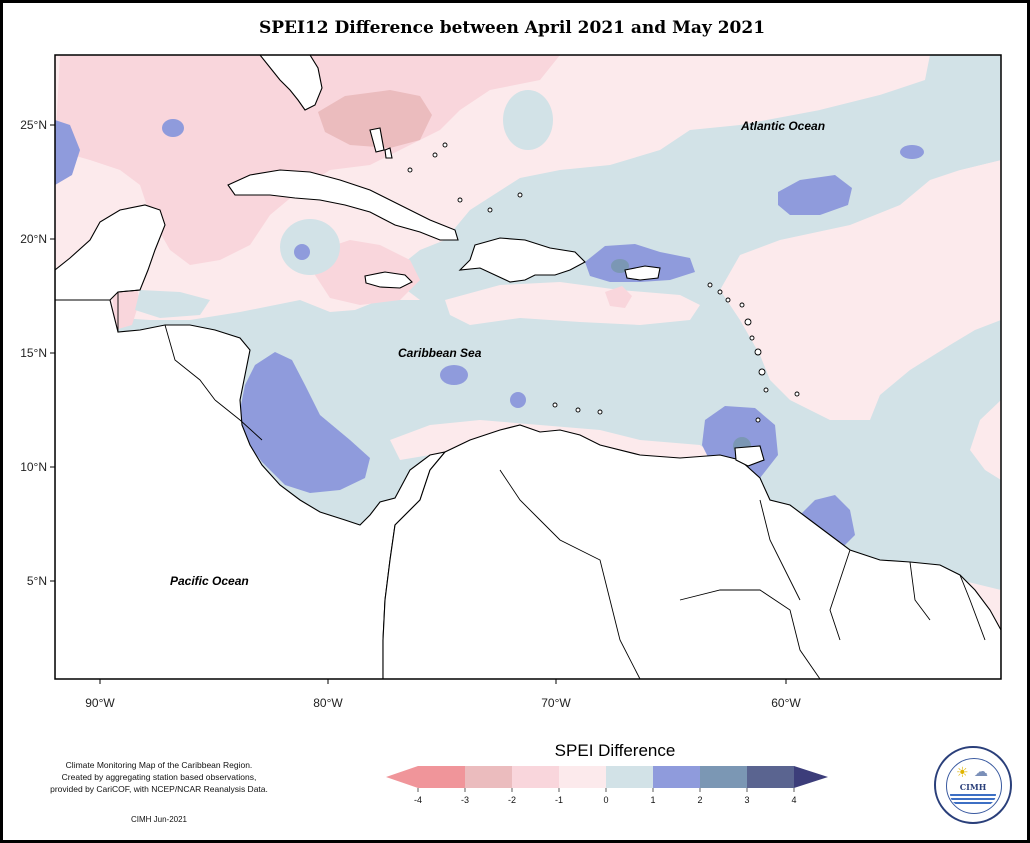 This screenshot has width=1030, height=843. What do you see at coordinates (556, 703) in the screenshot?
I see `lon-label-70: 70°W` at bounding box center [556, 703].